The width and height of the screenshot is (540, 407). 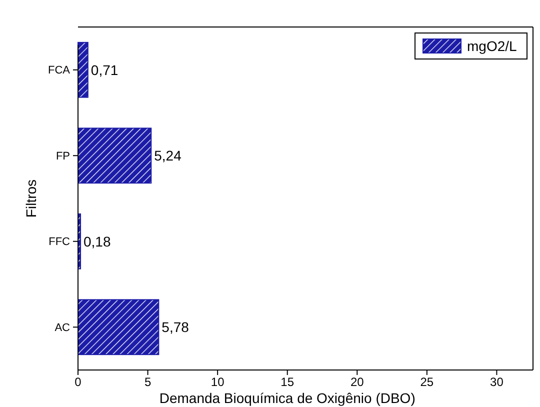 I want to click on x-tick-label: 10, so click(x=217, y=382).